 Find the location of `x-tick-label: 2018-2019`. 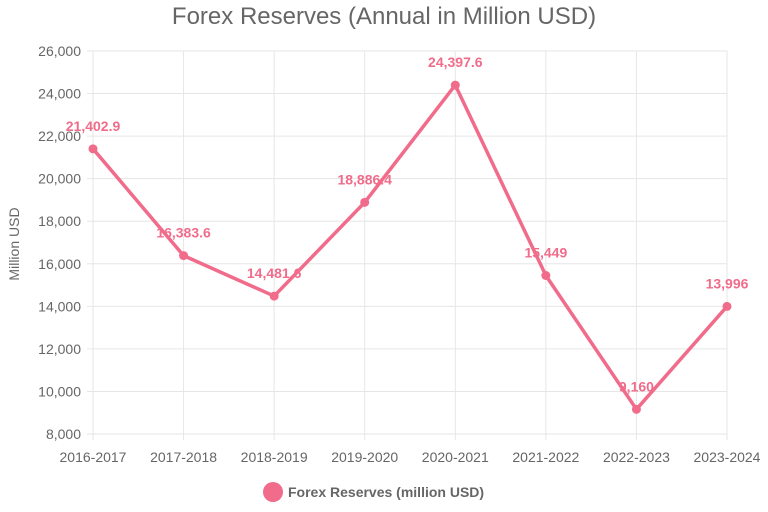

x-tick-label: 2018-2019 is located at coordinates (274, 457).